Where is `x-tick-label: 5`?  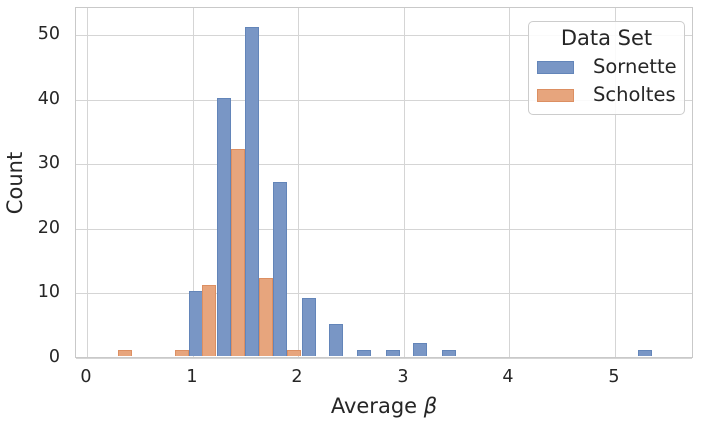
x-tick-label: 5 is located at coordinates (614, 377).